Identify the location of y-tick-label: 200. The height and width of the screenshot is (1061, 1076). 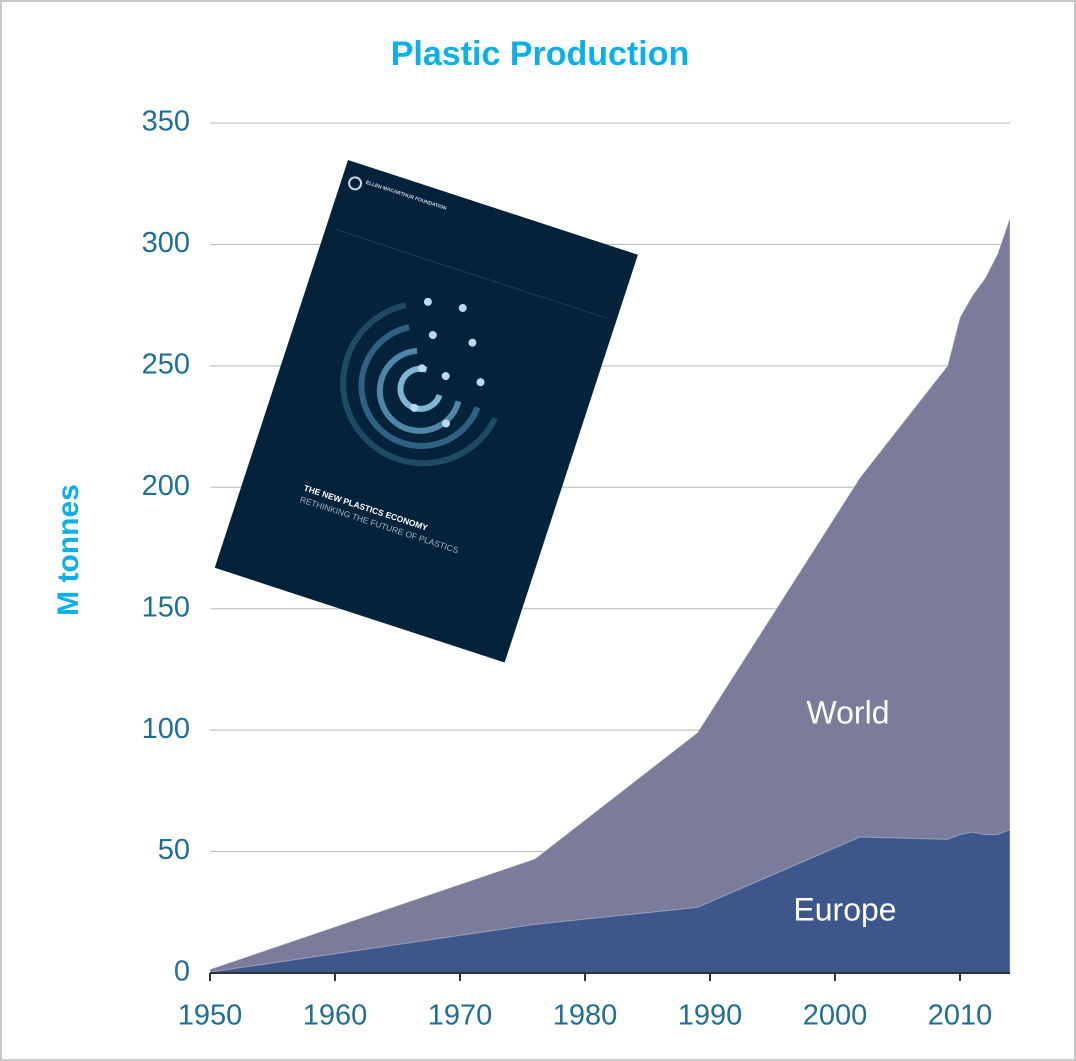
(166, 486).